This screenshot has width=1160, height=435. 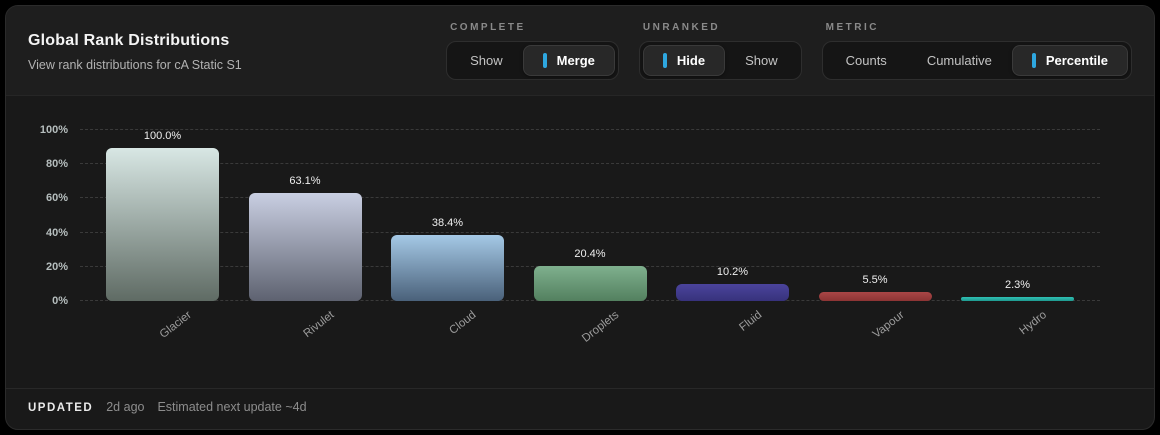 I want to click on x-tick-label-glacier: Glacier, so click(x=175, y=325).